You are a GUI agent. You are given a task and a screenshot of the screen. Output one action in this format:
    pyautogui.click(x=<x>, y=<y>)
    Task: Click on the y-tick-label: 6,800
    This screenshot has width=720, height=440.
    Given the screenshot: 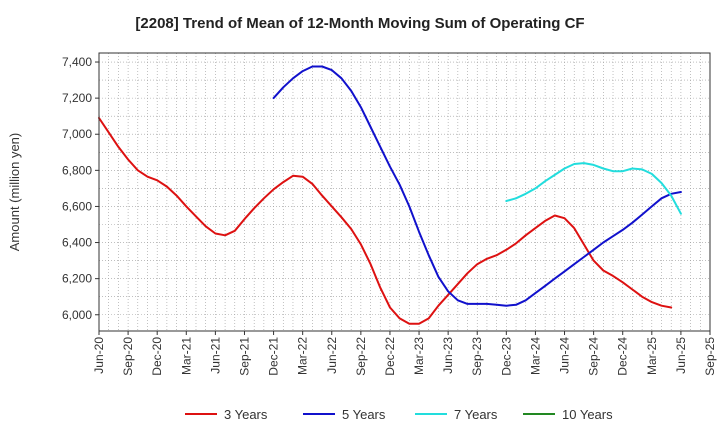 What is the action you would take?
    pyautogui.click(x=77, y=170)
    